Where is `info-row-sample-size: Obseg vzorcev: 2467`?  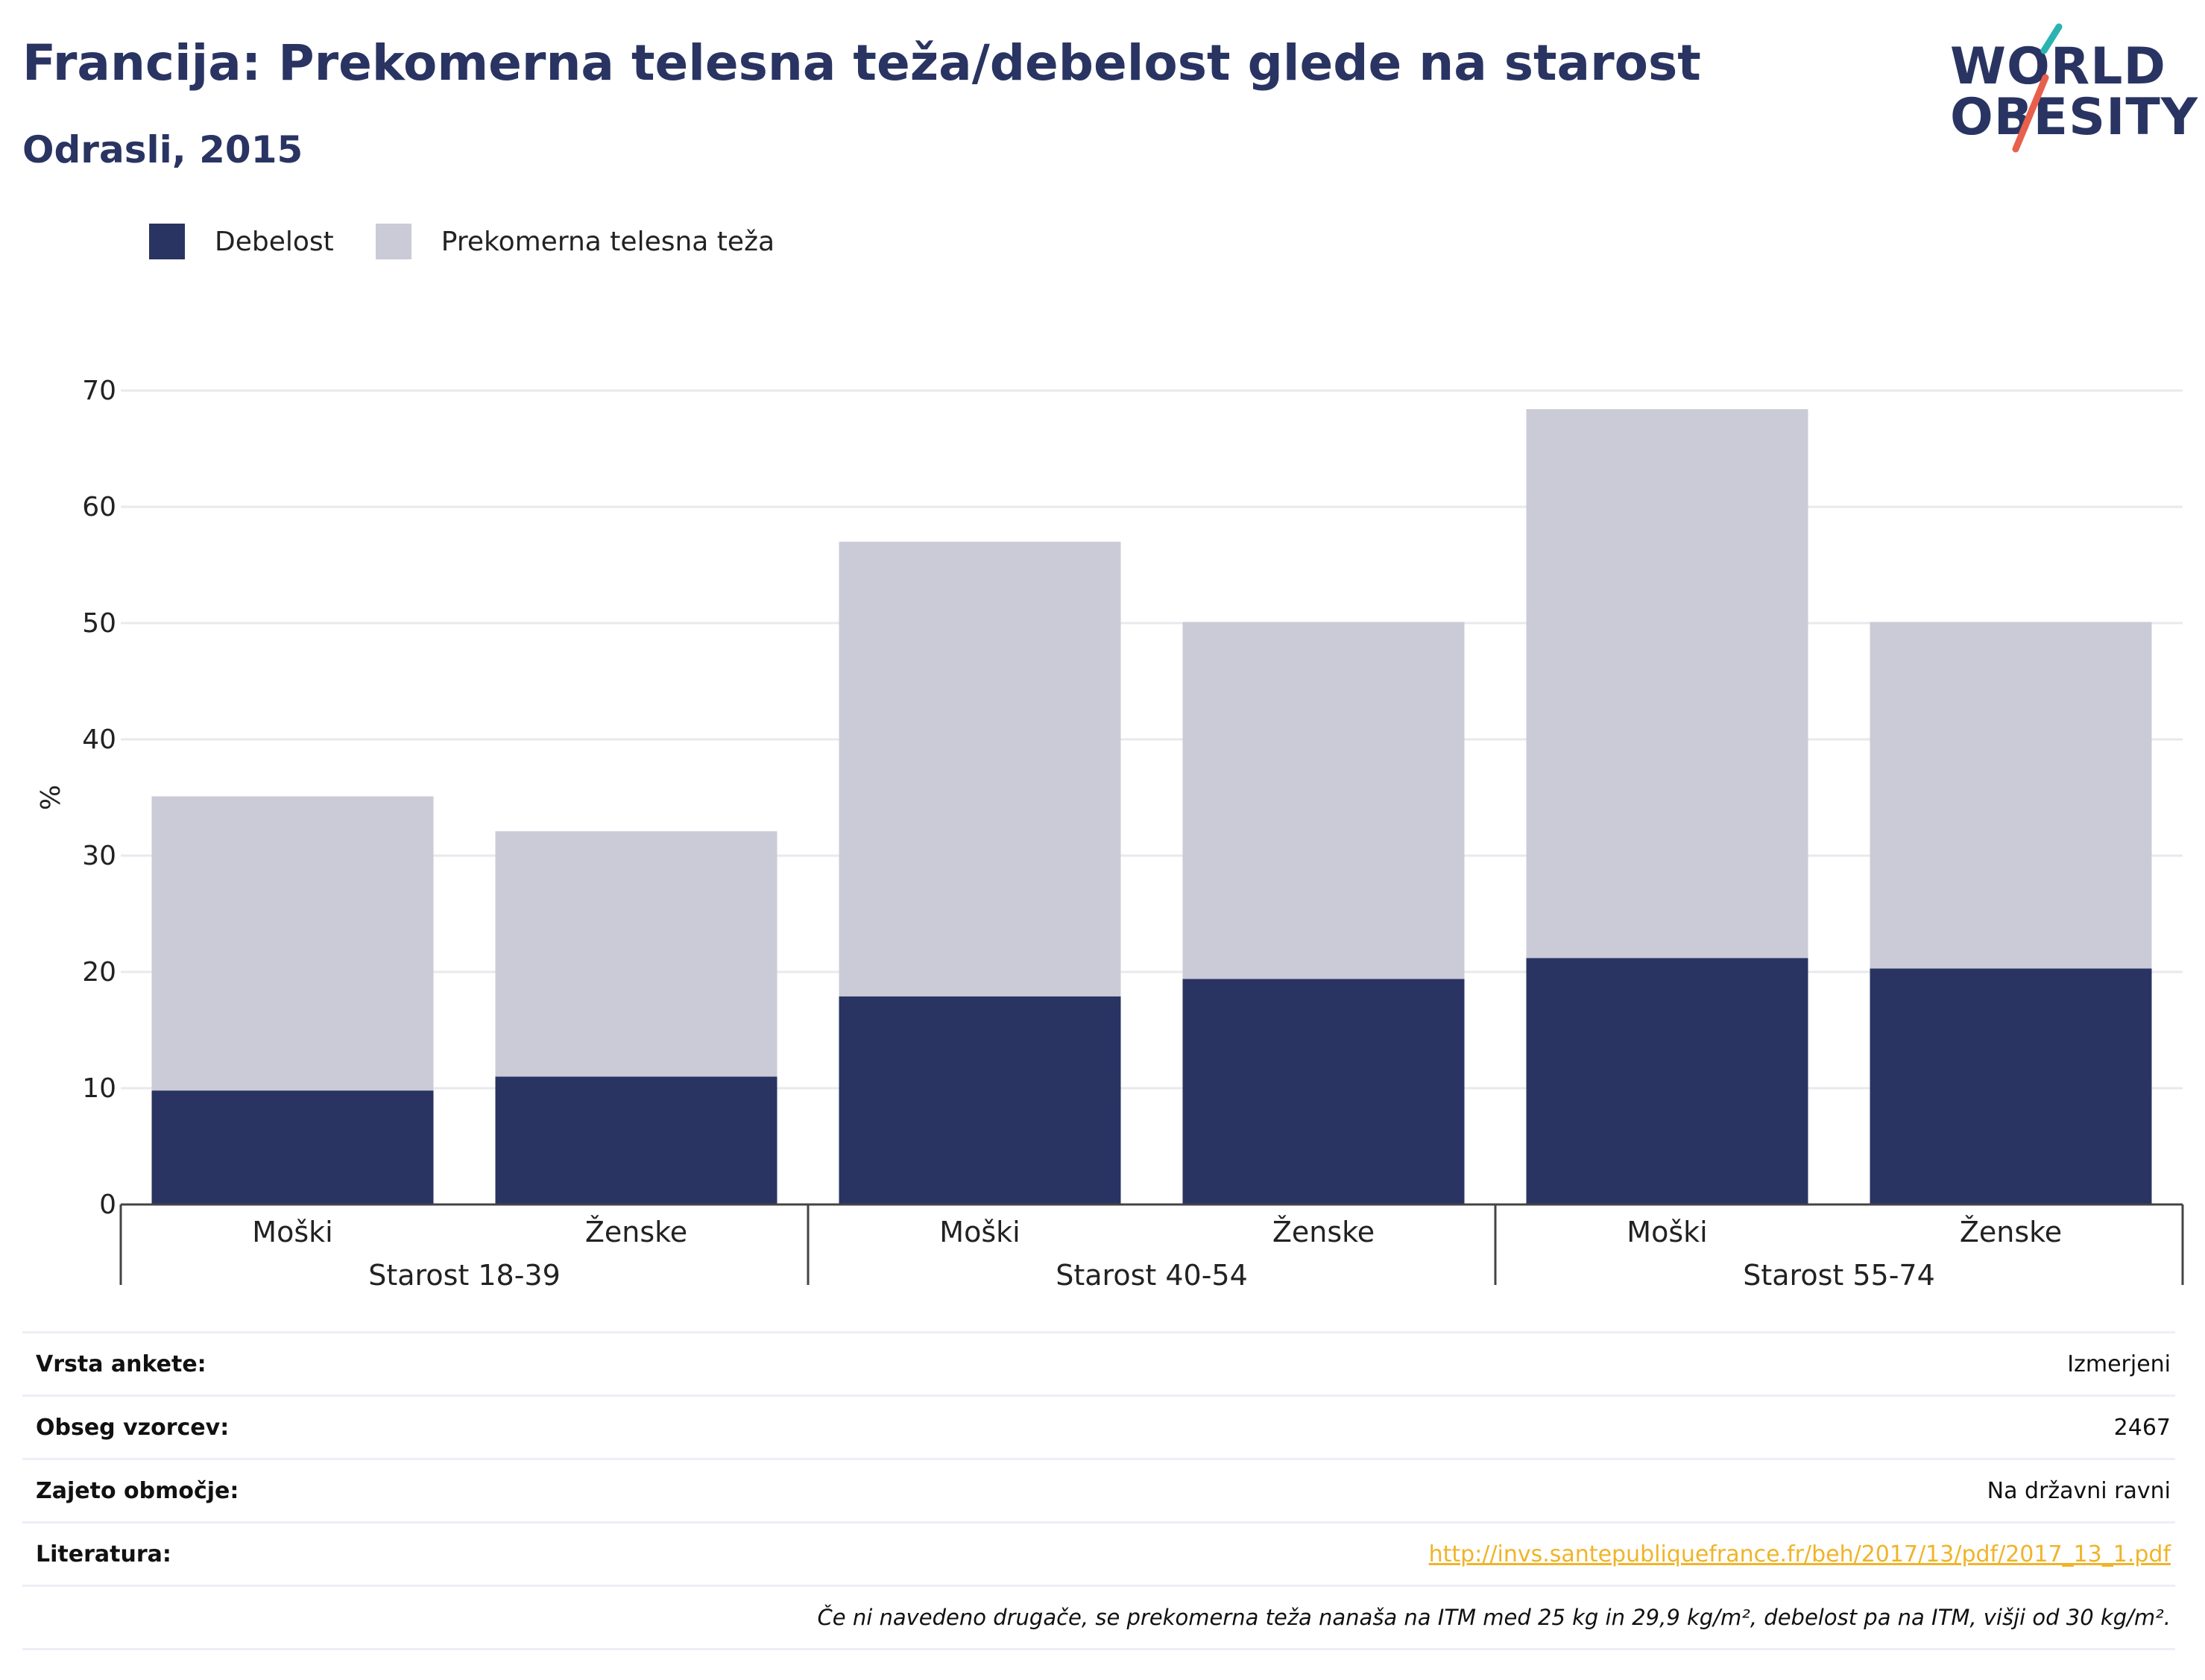
info-row-sample-size: Obseg vzorcev: 2467 is located at coordinates (1098, 1426).